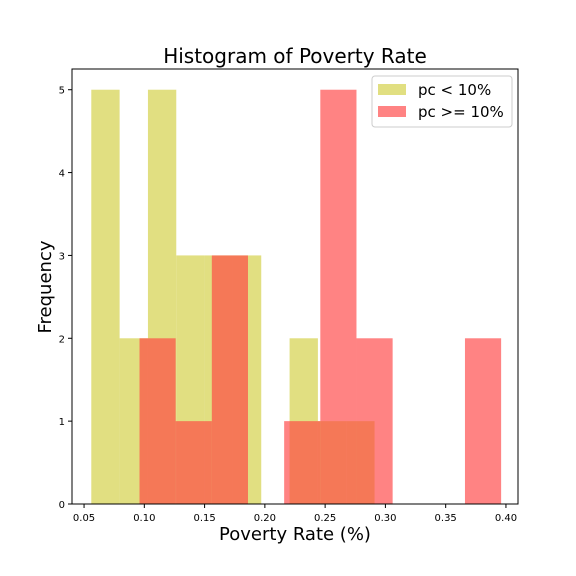 Image resolution: width=576 pixels, height=576 pixels. Describe the element at coordinates (229, 379) in the screenshot. I see `histogram-bar-series1-bin2` at that location.